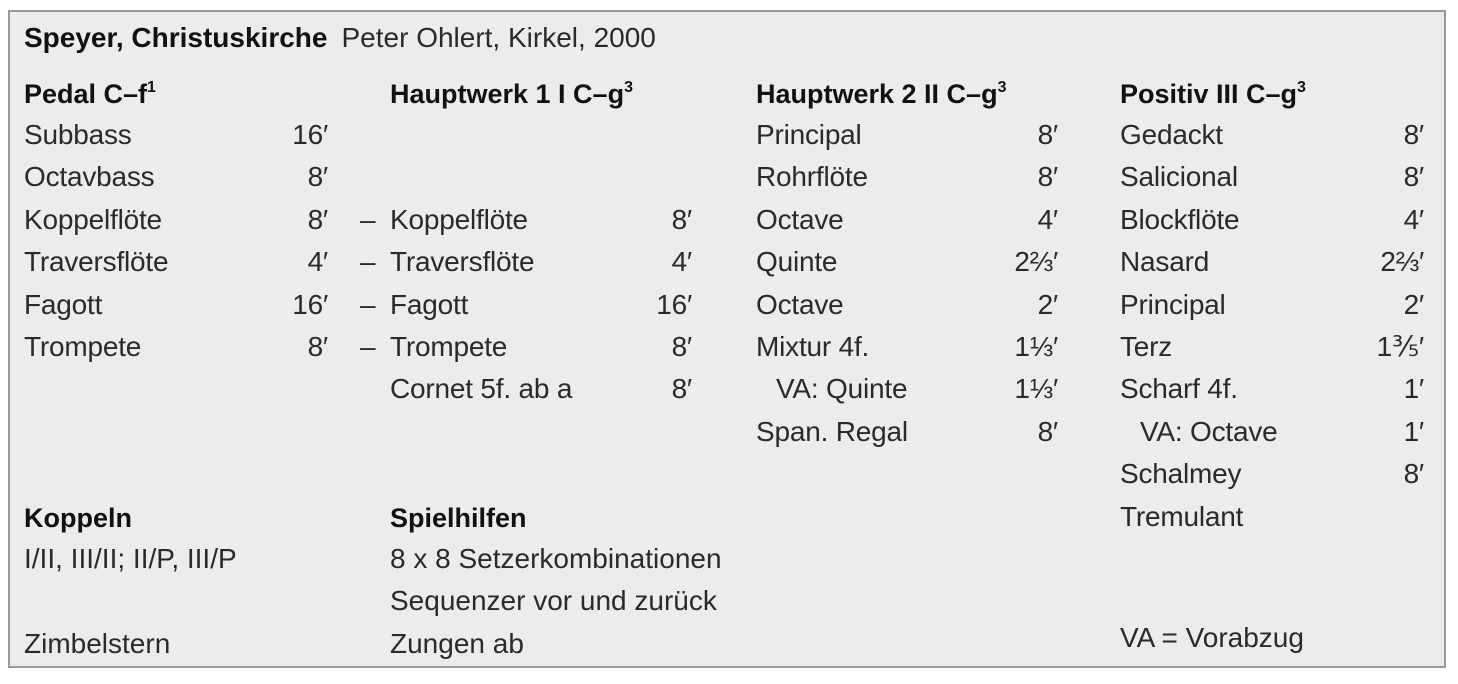 The width and height of the screenshot is (1458, 684). Describe the element at coordinates (78, 134) in the screenshot. I see `stop-name: Subbass` at that location.